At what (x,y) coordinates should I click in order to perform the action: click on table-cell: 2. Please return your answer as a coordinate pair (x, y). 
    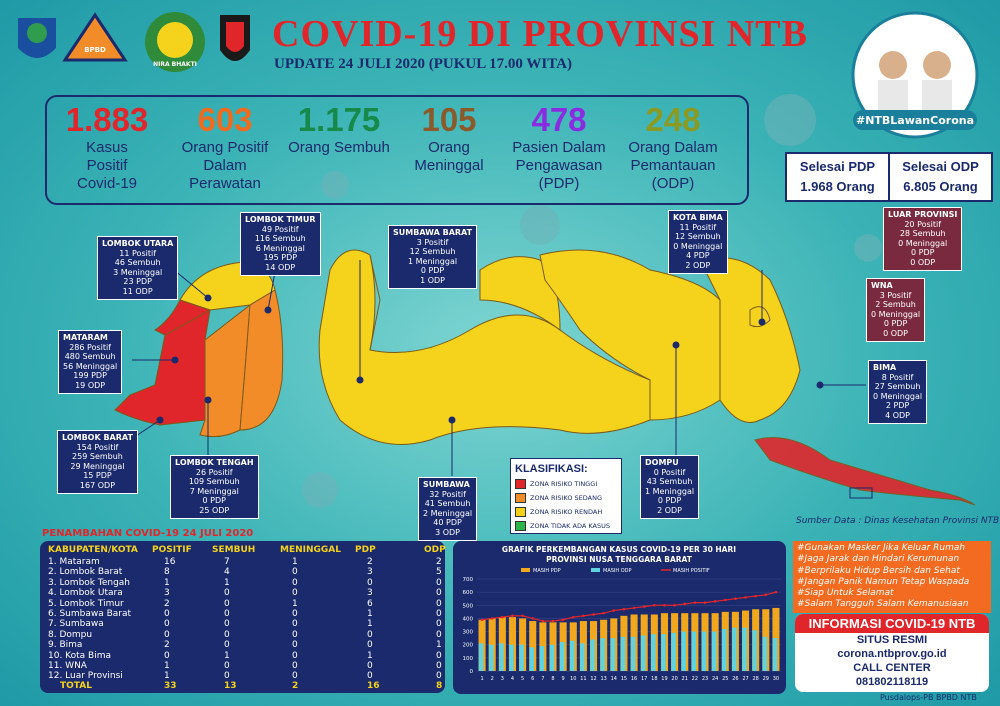
    Looking at the image, I should click on (439, 562).